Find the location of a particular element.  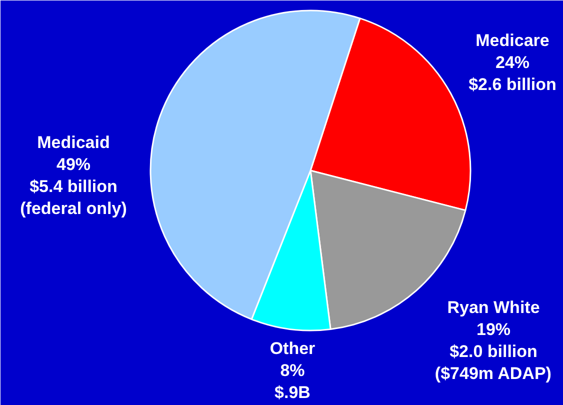

data-label: 24% $2.6 billion is located at coordinates (512, 73).